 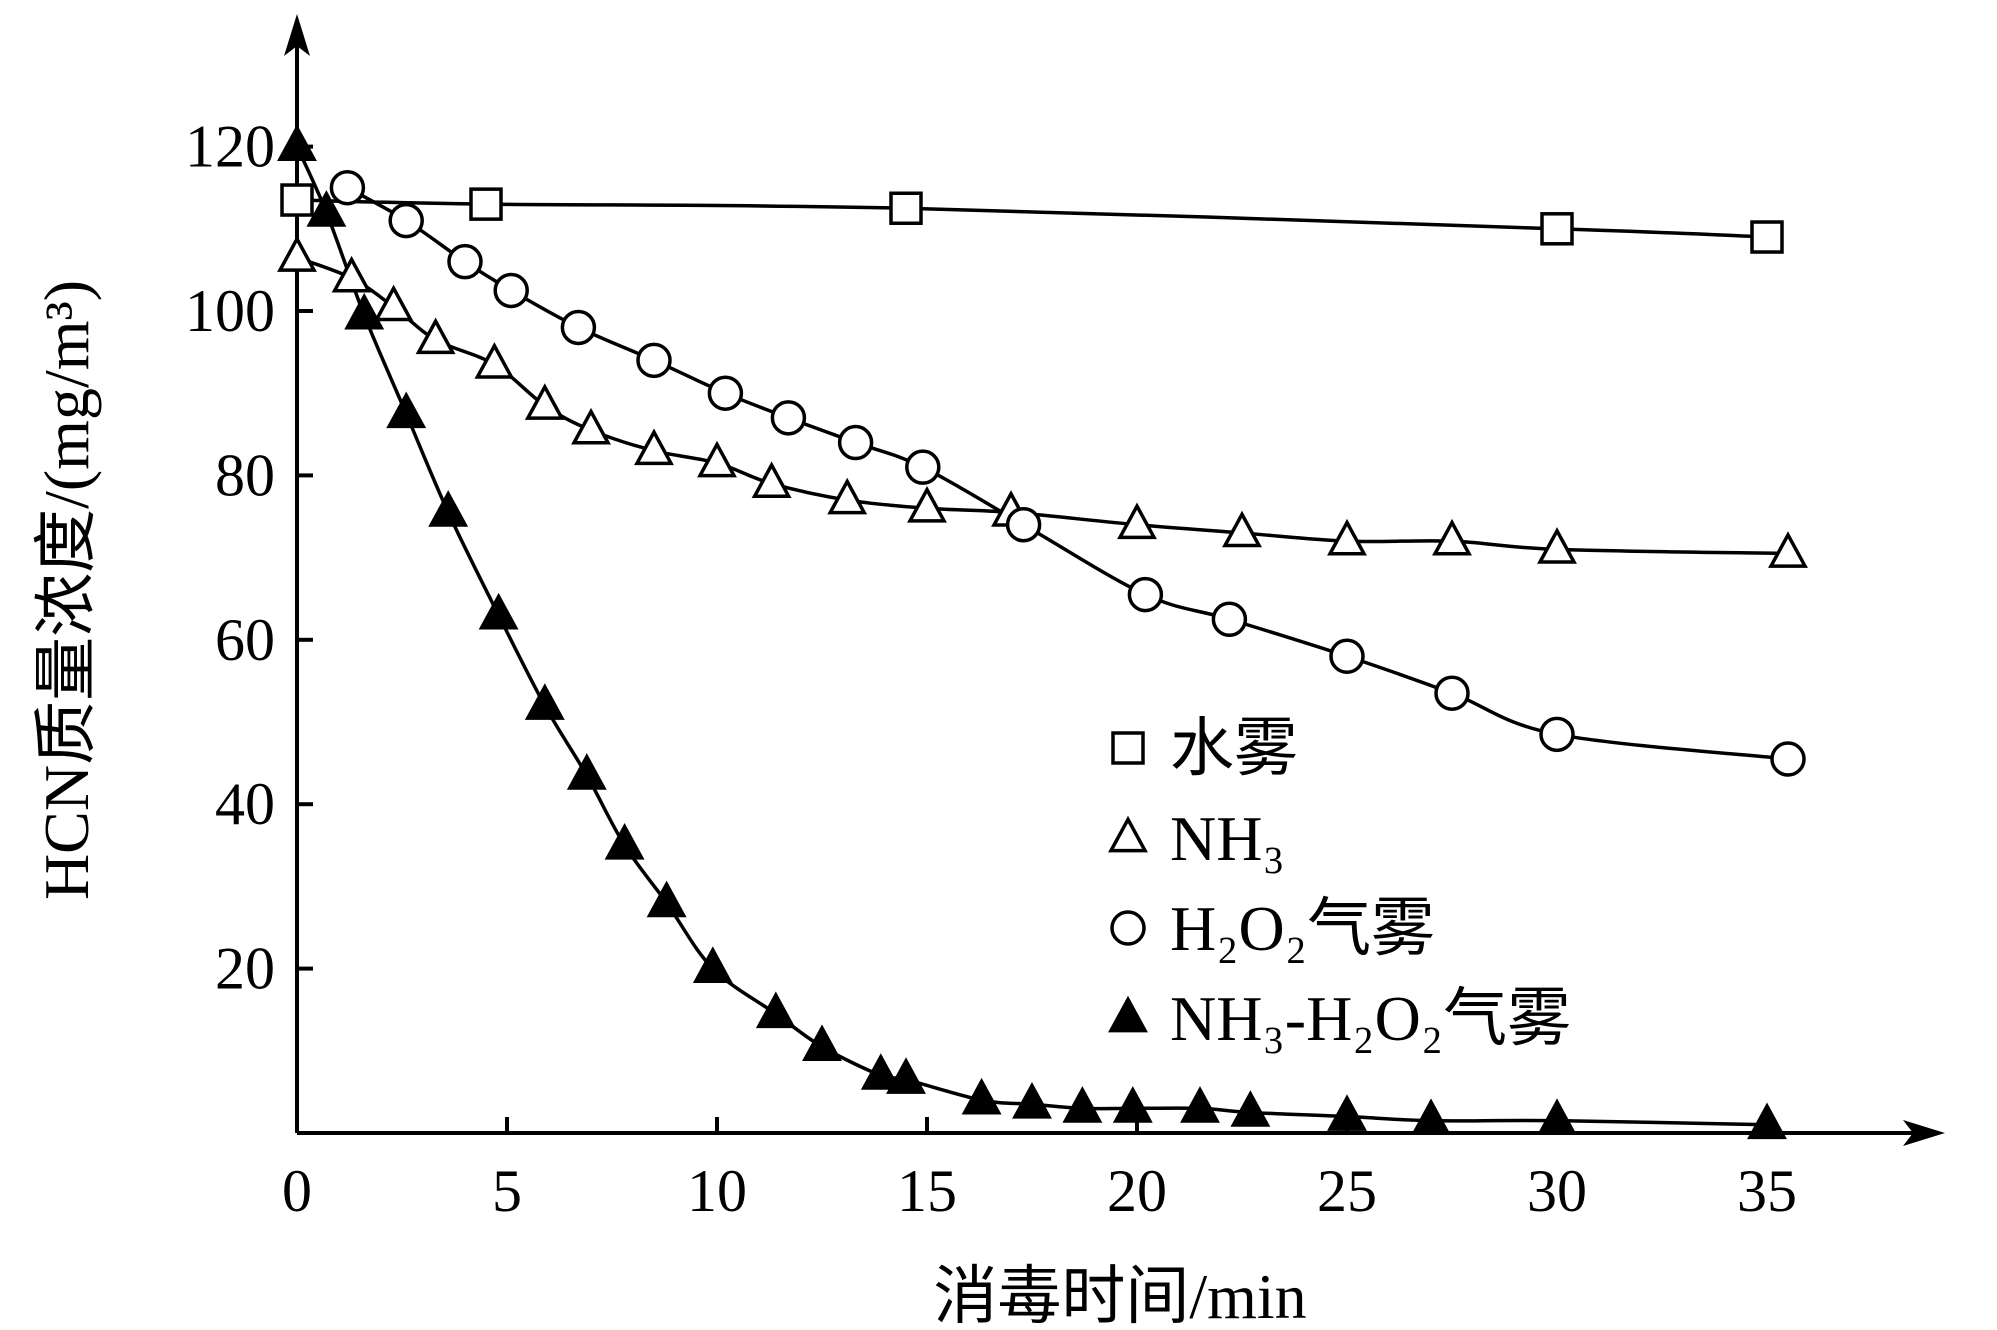 I want to click on x-tick-label: 20, so click(x=1137, y=1191).